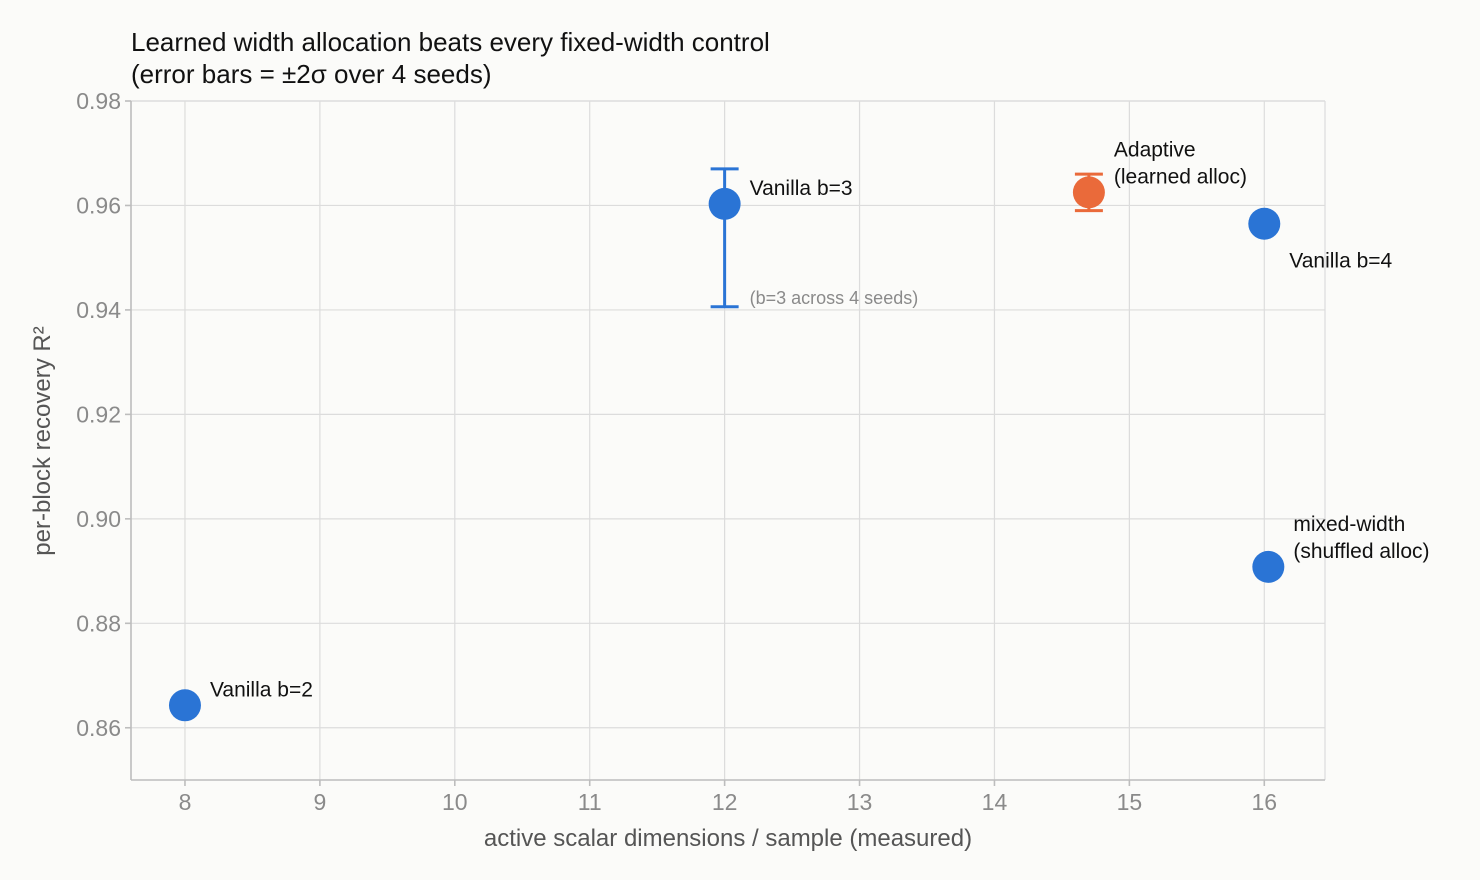 The height and width of the screenshot is (880, 1480). I want to click on adaptive-marker, so click(1088, 192).